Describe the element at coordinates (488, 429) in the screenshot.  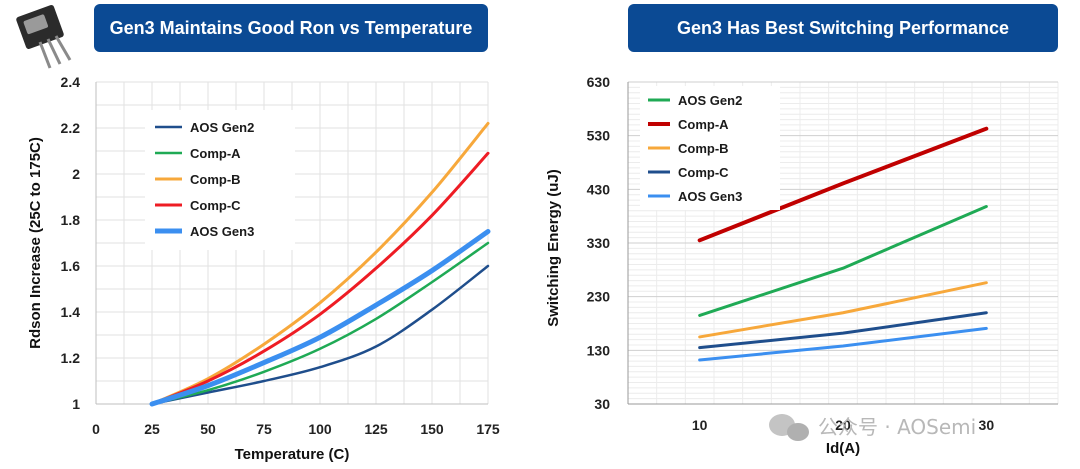
I see `x-tick-label: 175` at that location.